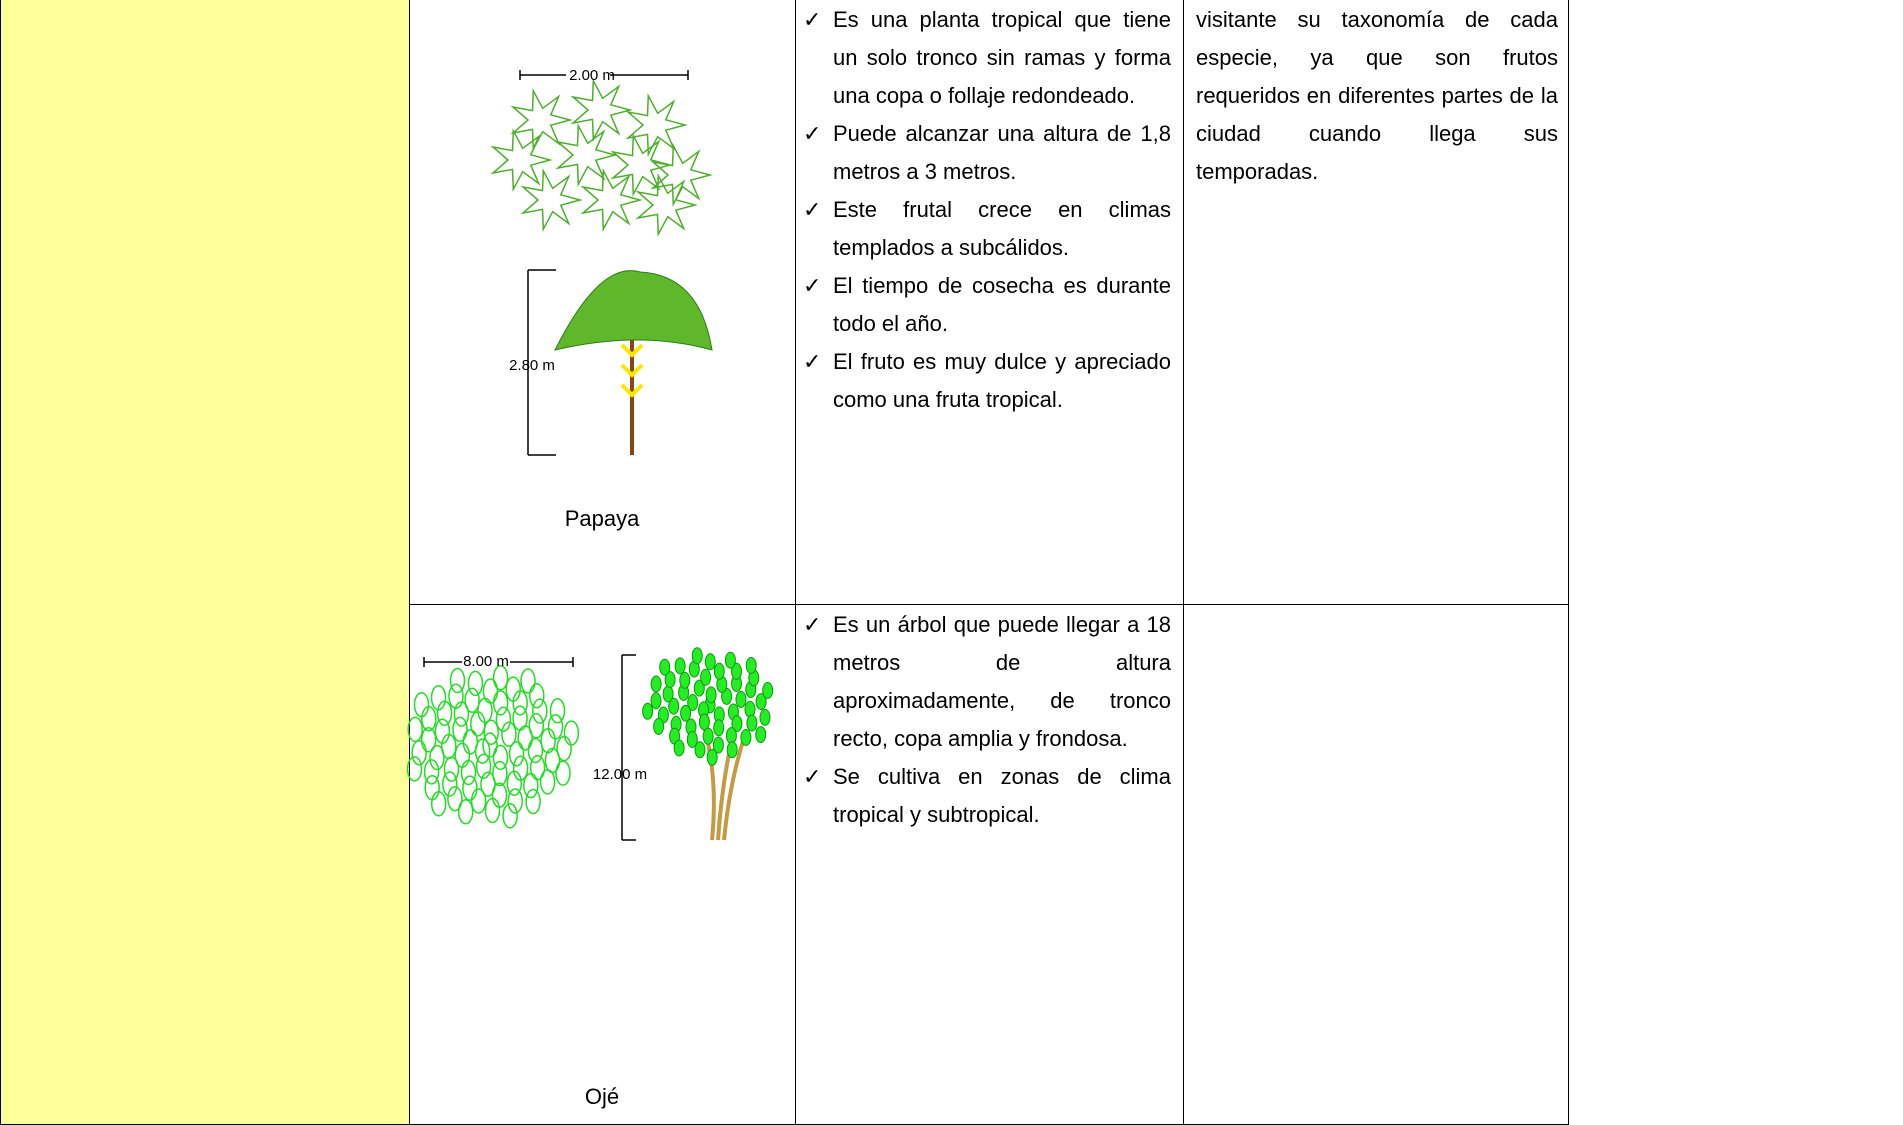 This screenshot has width=1903, height=1125. I want to click on oje-drawings, so click(590, 744).